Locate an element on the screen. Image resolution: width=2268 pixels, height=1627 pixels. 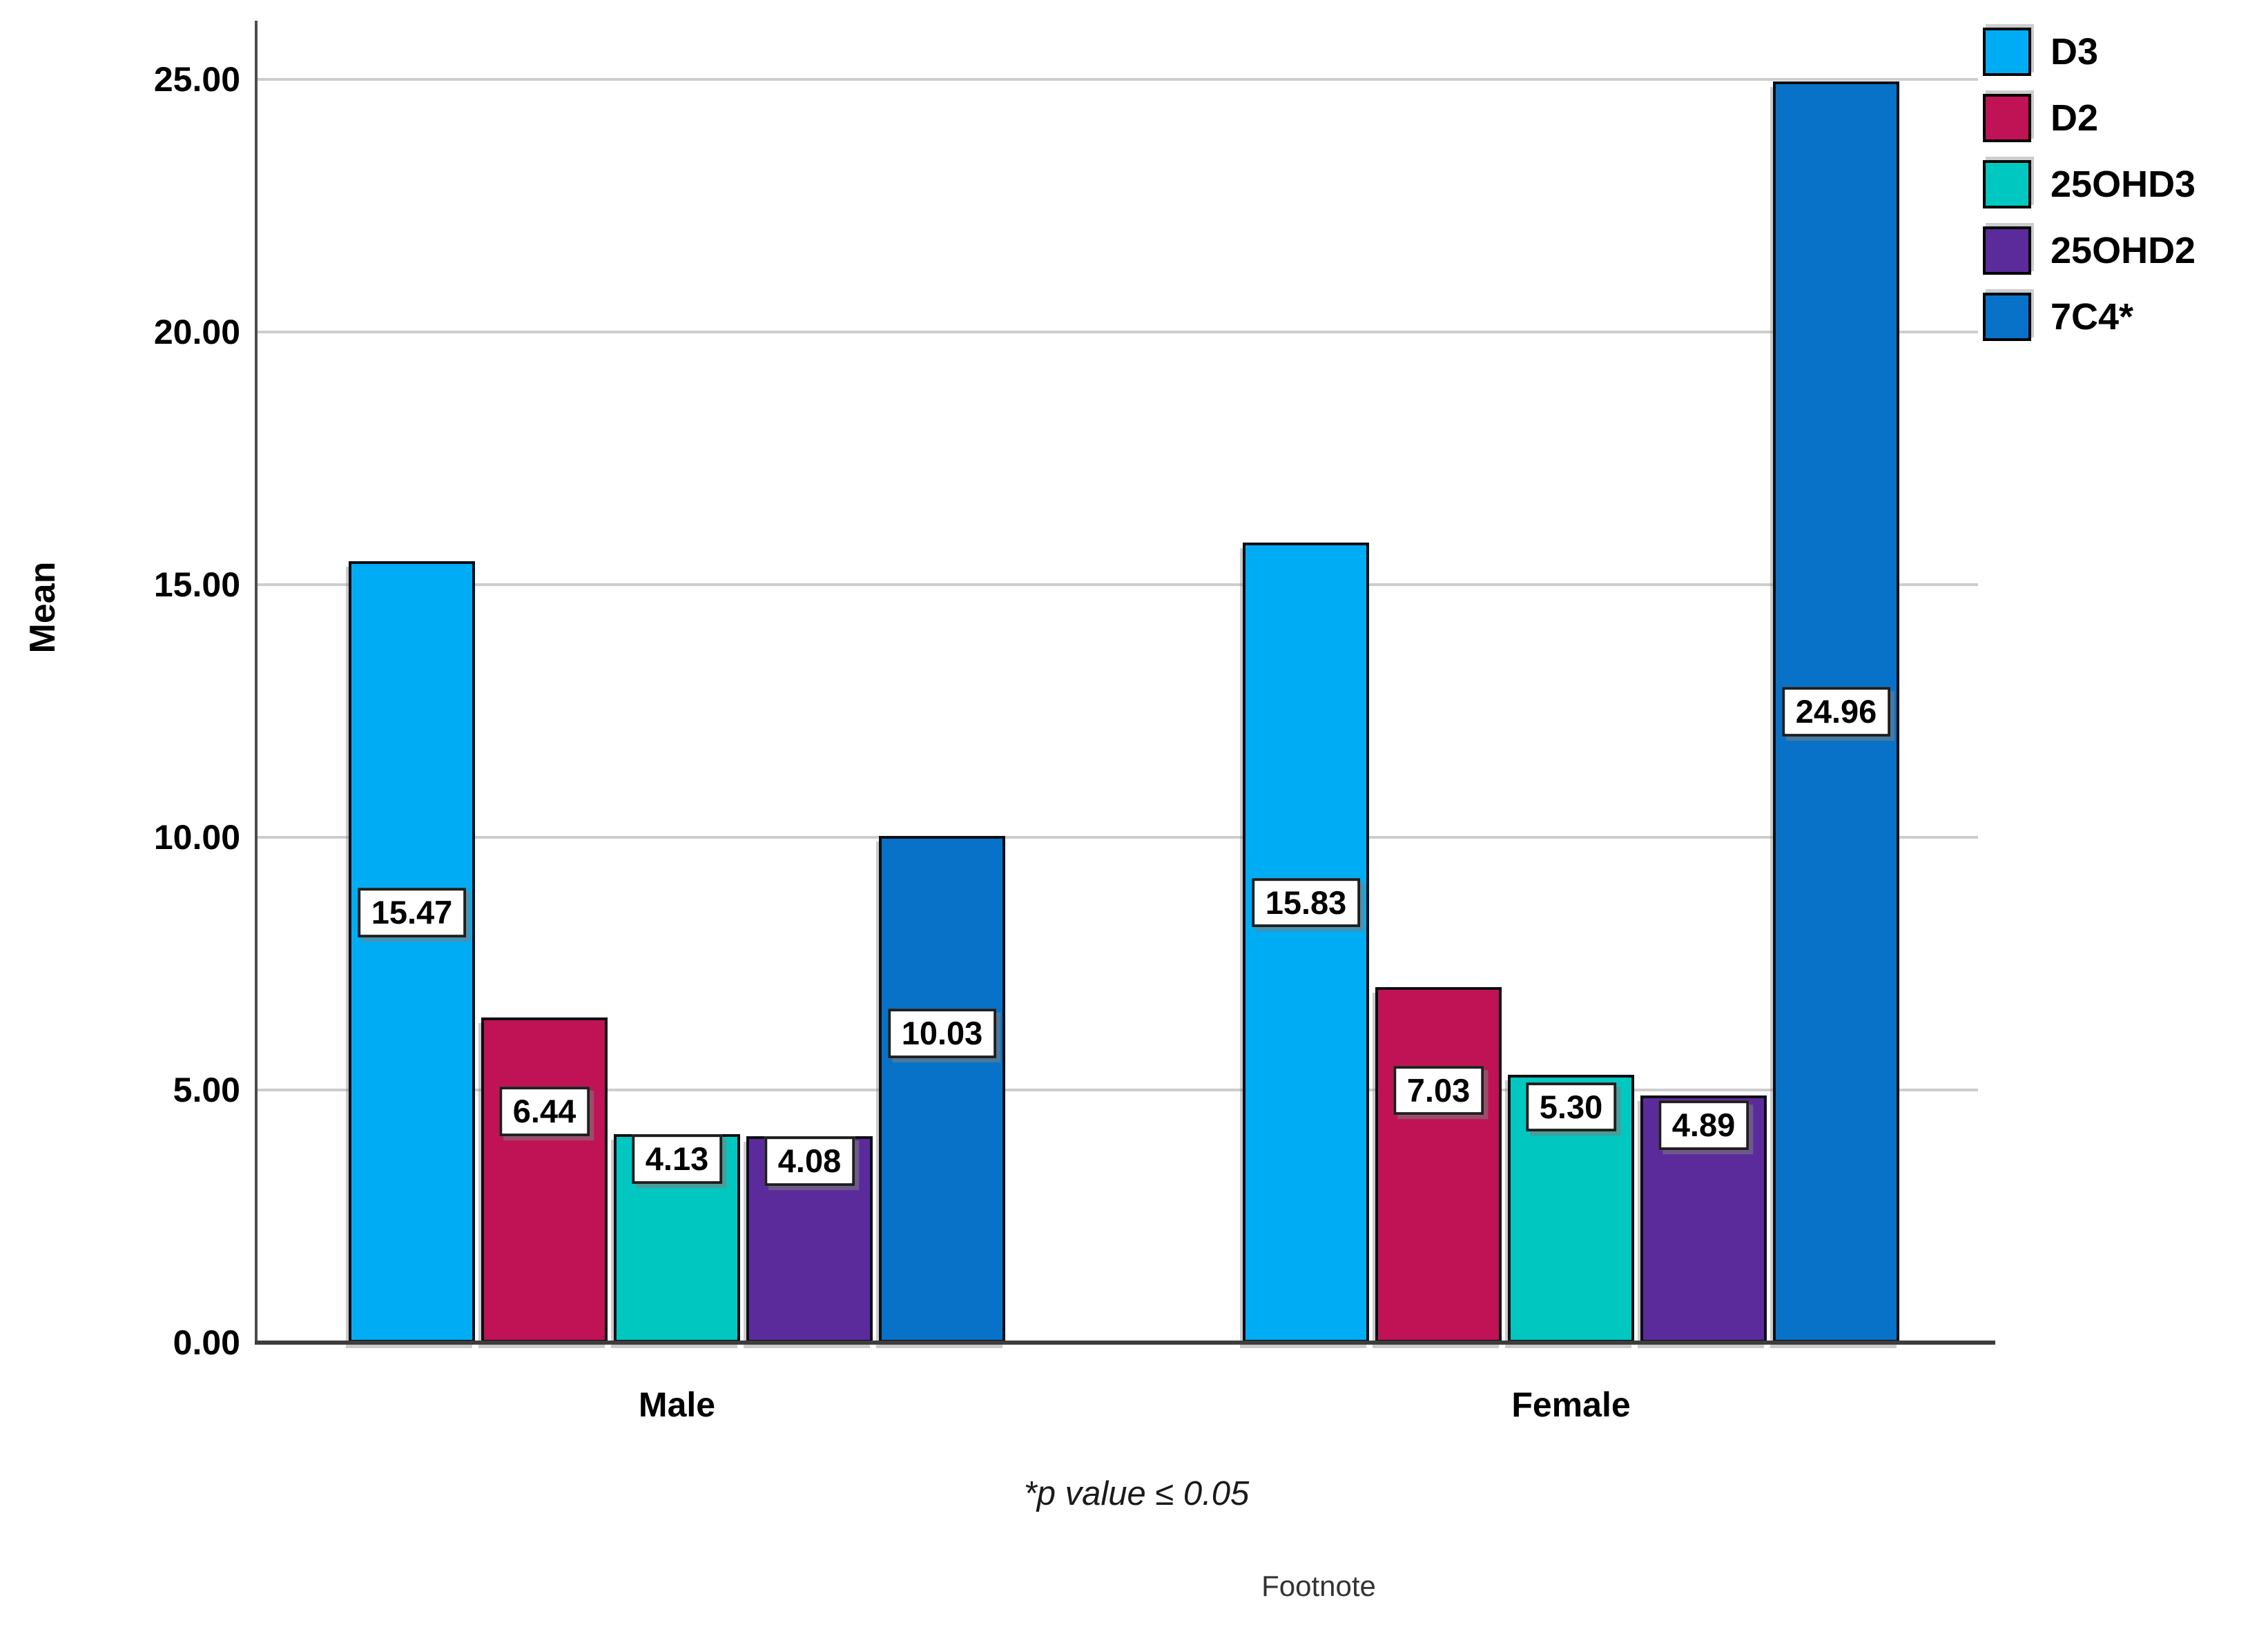
bar-value-label: 24.96 is located at coordinates (1836, 712).